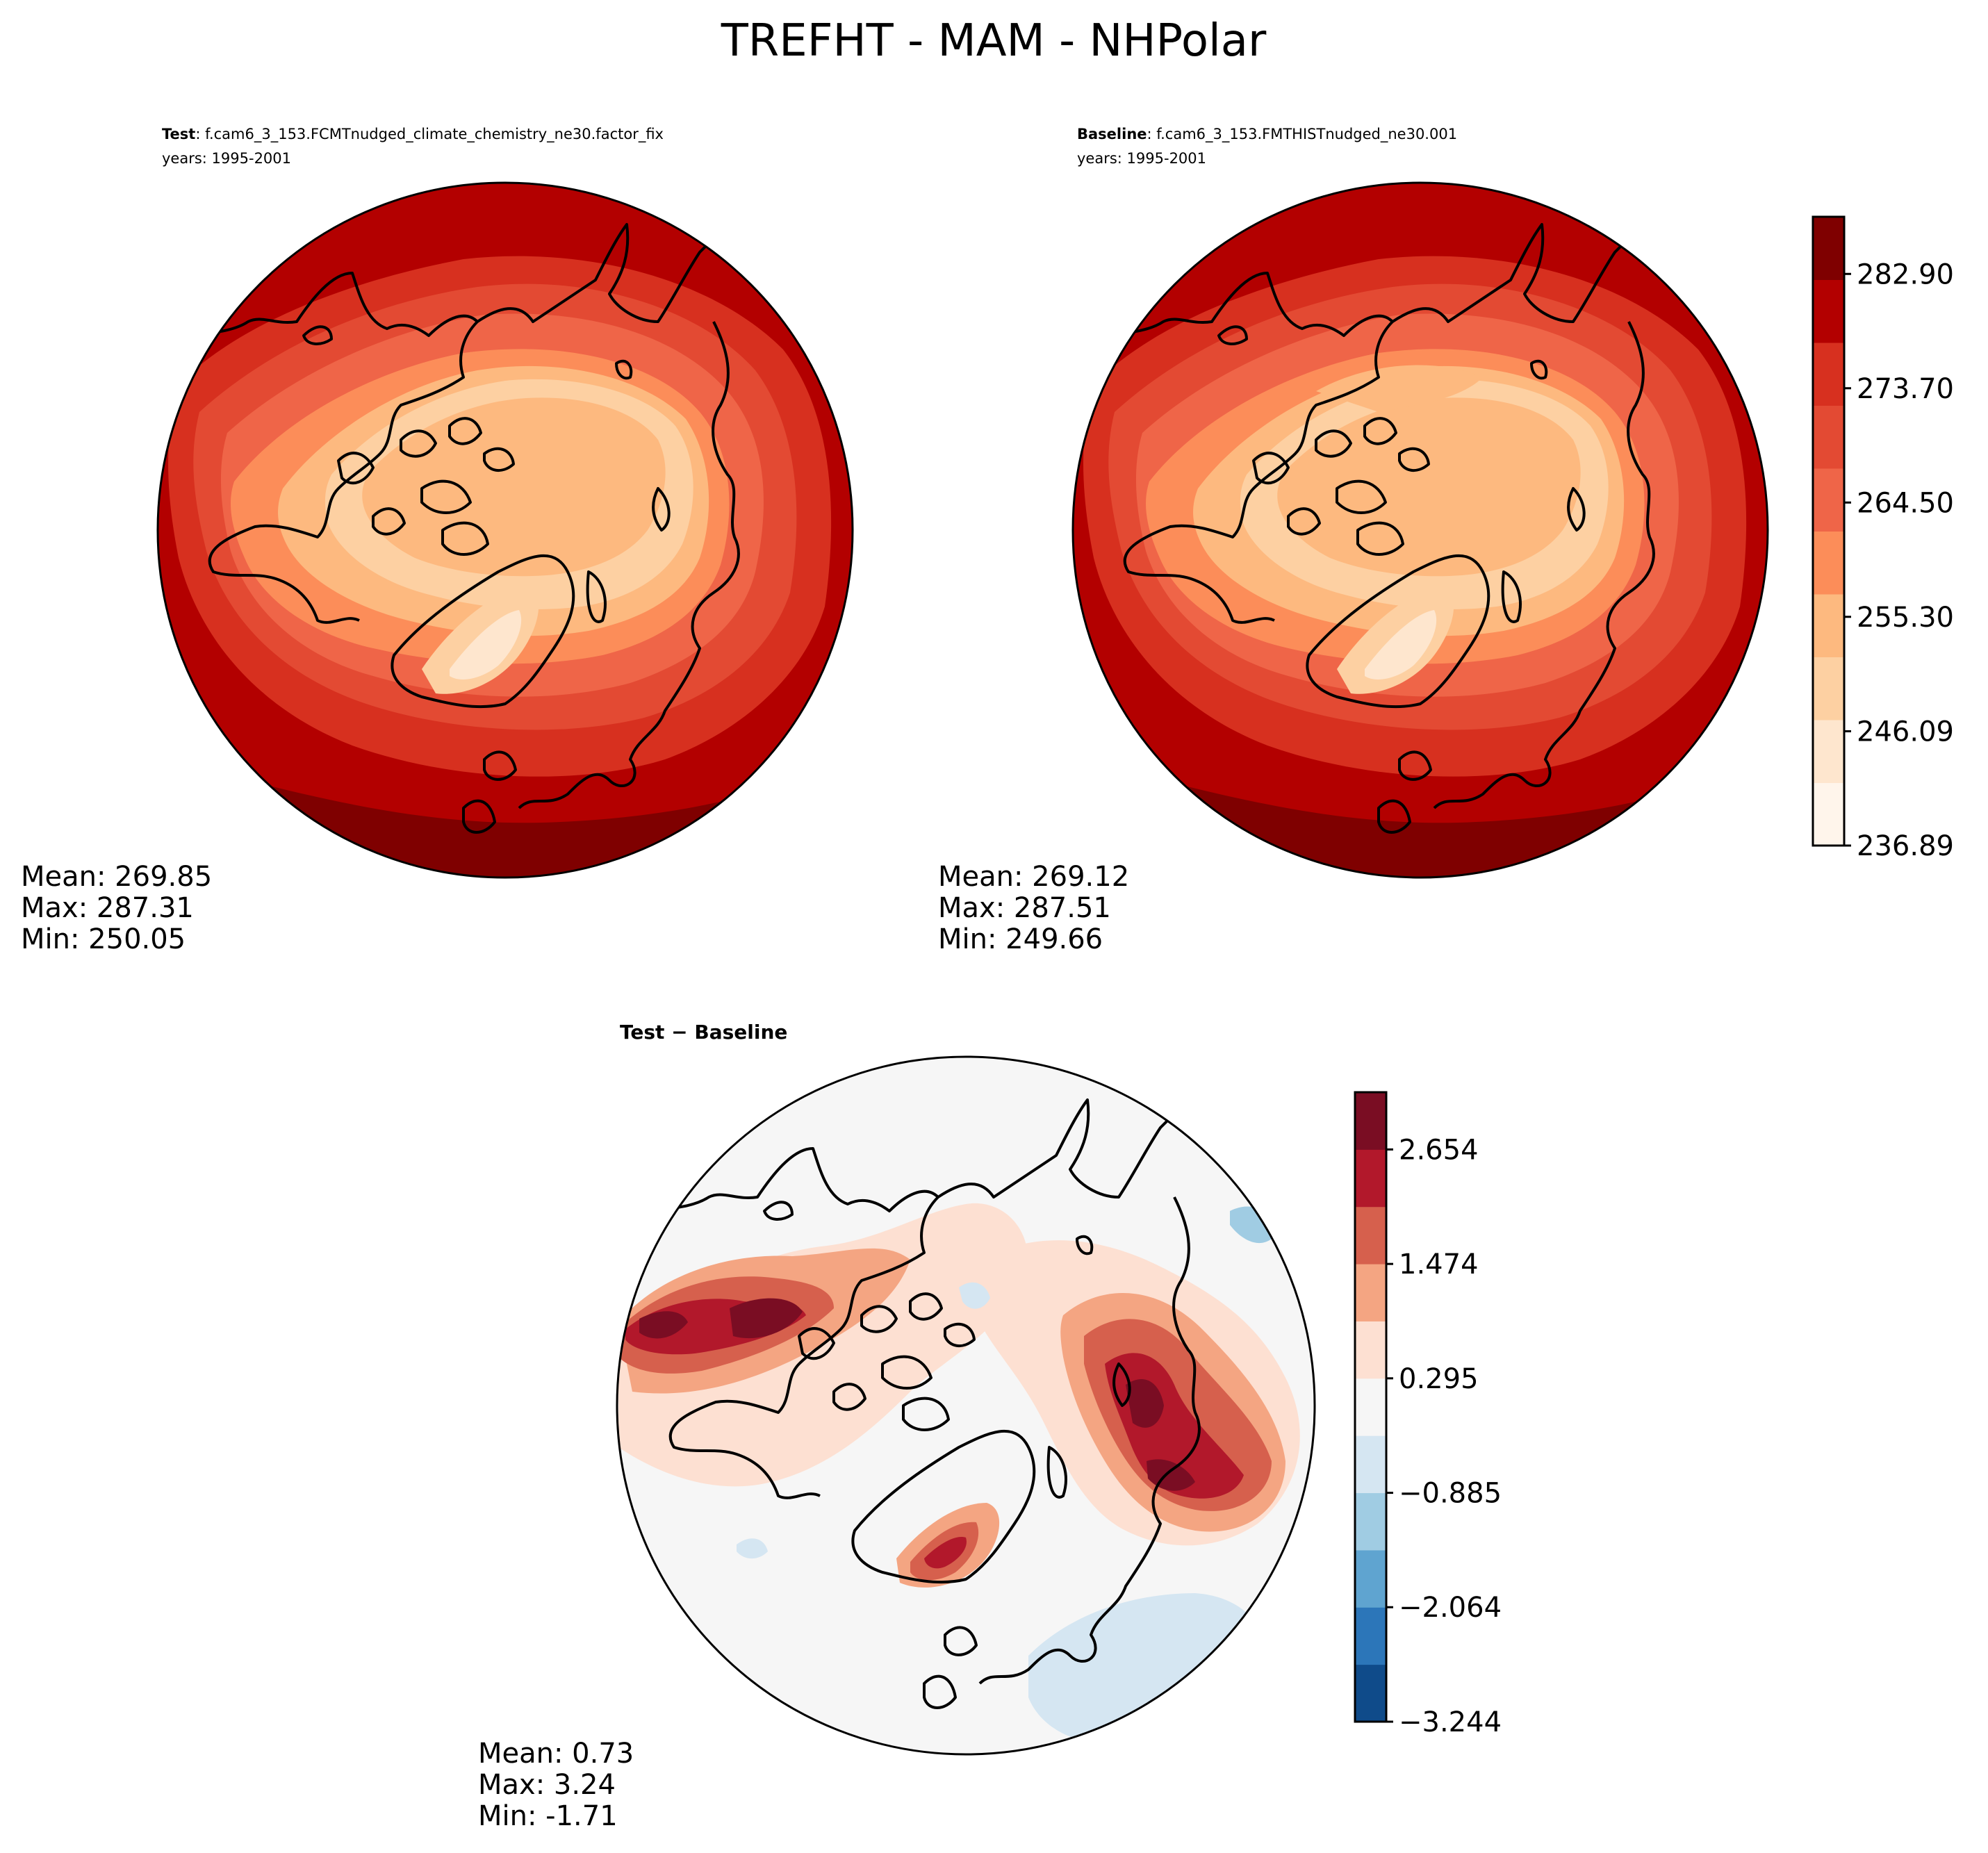  What do you see at coordinates (1905, 389) in the screenshot?
I see `absolute-colorbar-tick-label: 273.70` at bounding box center [1905, 389].